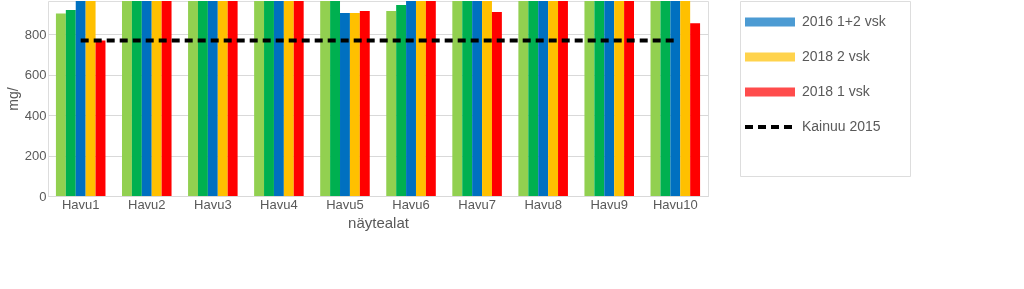 The image size is (1024, 289). Describe the element at coordinates (477, 204) in the screenshot. I see `x-tick-label: Havu7` at that location.